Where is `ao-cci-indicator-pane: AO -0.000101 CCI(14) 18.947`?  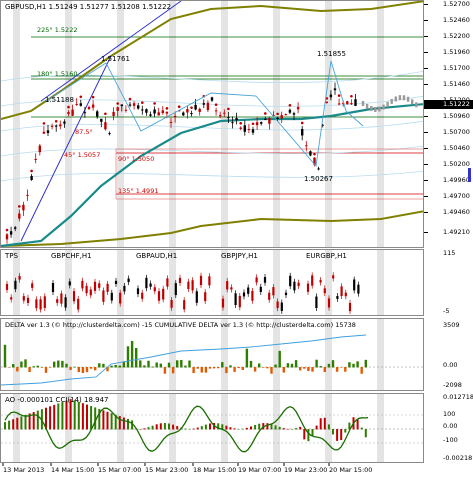 ao-cci-indicator-pane: AO -0.000101 CCI(14) 18.947 is located at coordinates (212, 428).